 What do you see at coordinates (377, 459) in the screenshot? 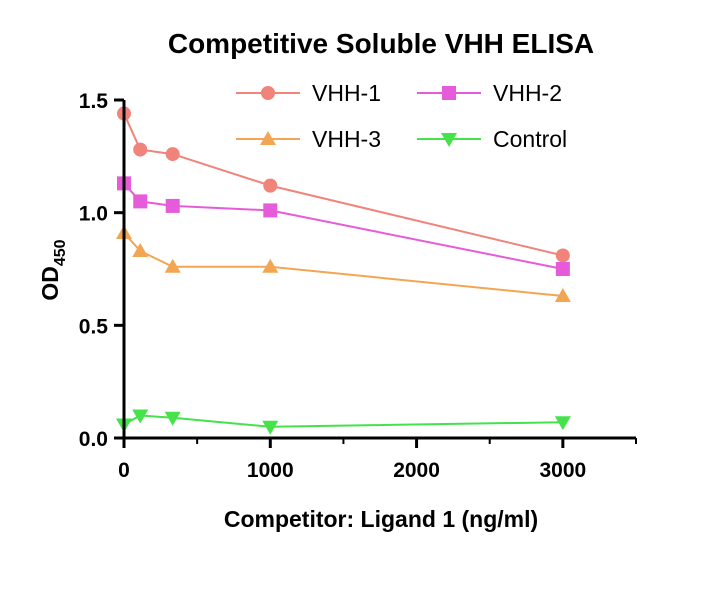
I see `x-axis: 0 1000 2000 3000` at bounding box center [377, 459].